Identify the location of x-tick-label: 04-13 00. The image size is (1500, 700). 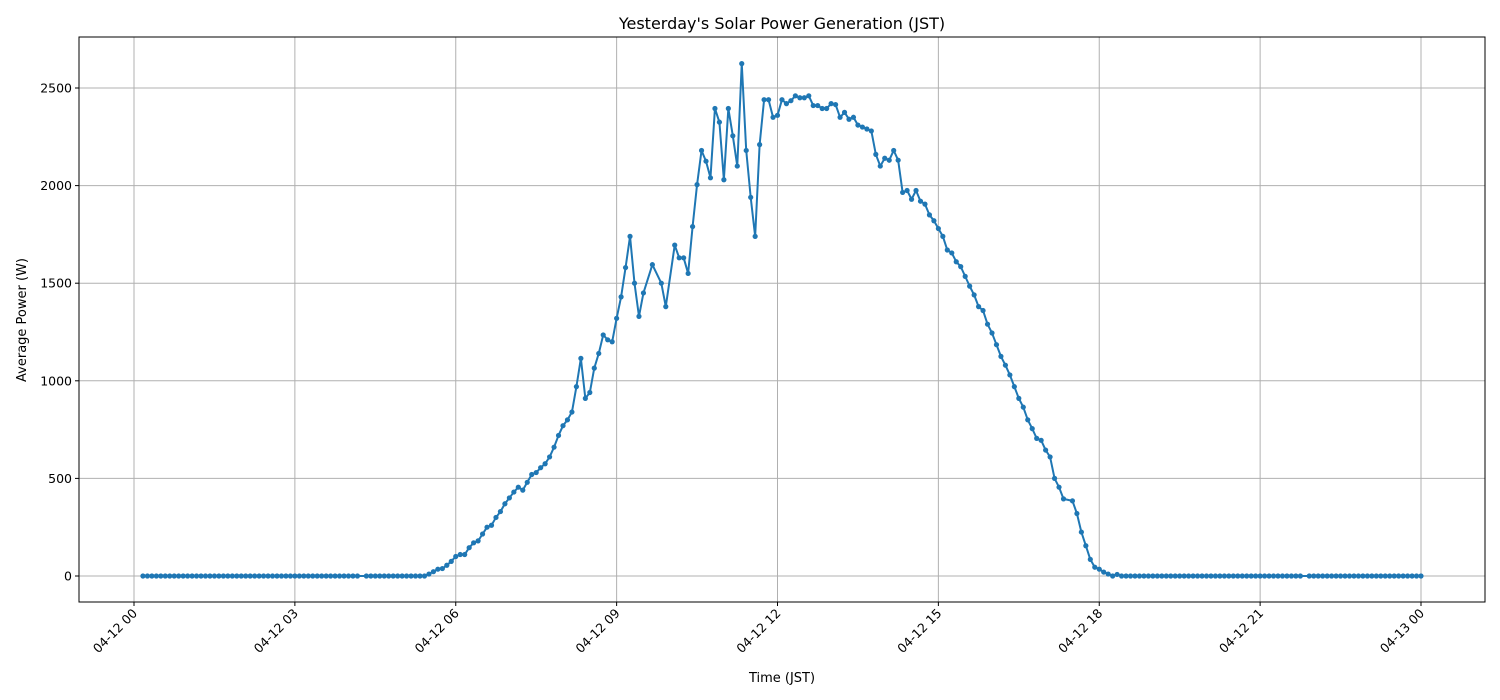
(1402, 630).